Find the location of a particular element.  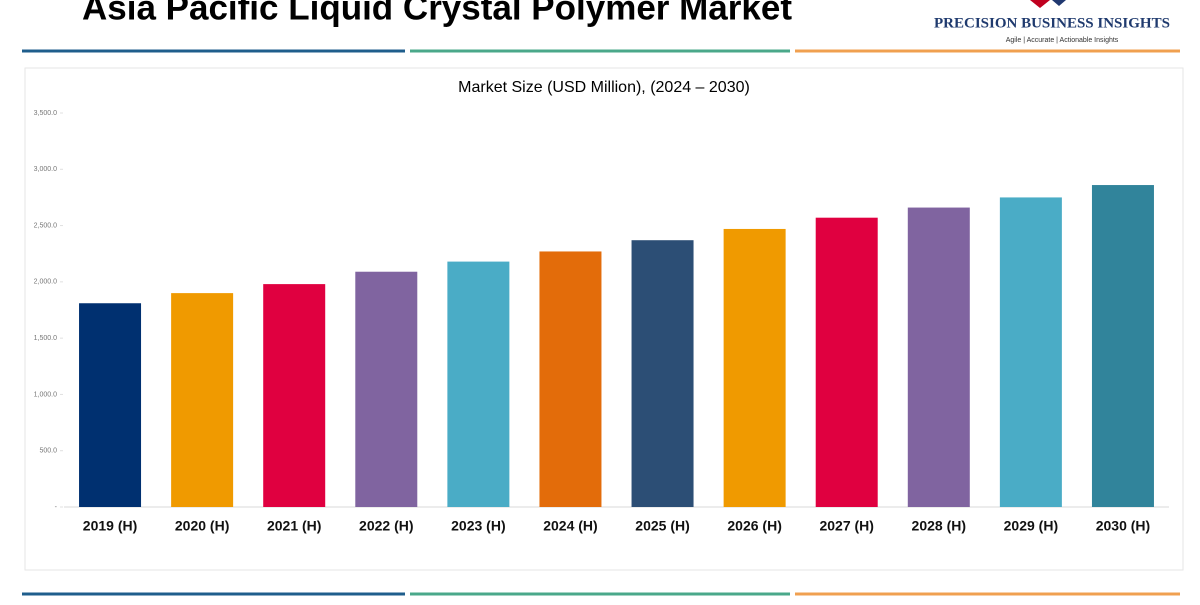

x-tick-label: 2026 (H) is located at coordinates (754, 526).